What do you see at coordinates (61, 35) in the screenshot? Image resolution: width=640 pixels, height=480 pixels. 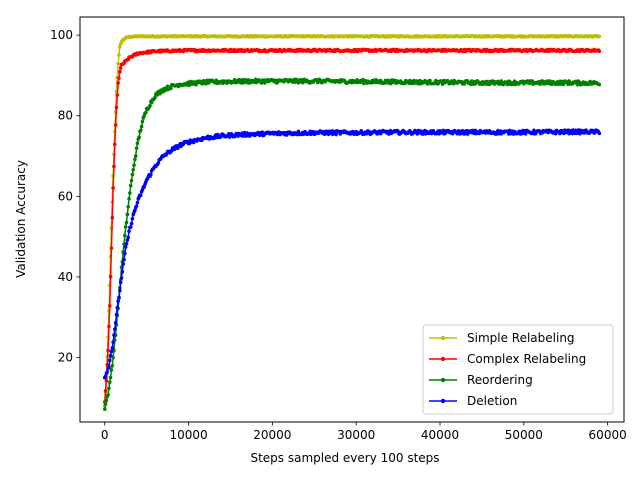 I see `y-tick-label: 100` at bounding box center [61, 35].